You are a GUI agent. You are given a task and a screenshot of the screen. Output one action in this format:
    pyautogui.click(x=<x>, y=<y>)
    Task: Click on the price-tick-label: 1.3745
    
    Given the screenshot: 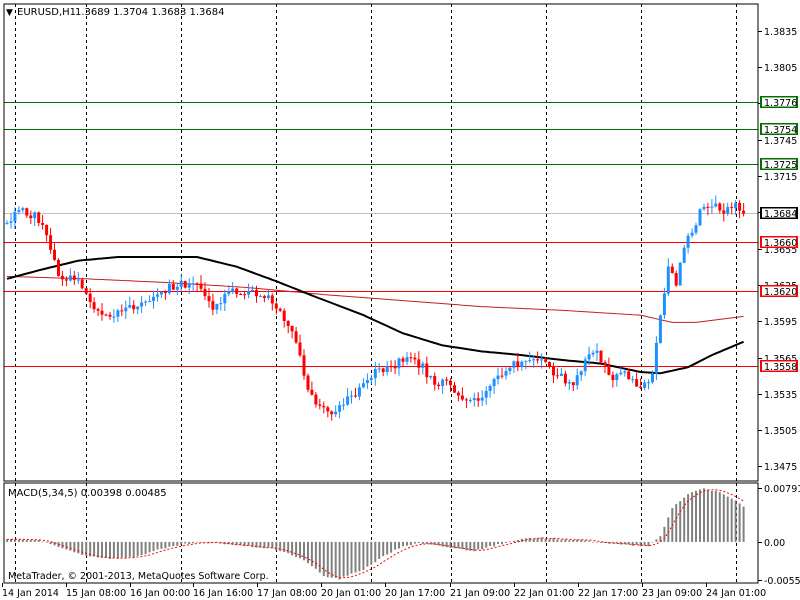 What is the action you would take?
    pyautogui.click(x=780, y=141)
    